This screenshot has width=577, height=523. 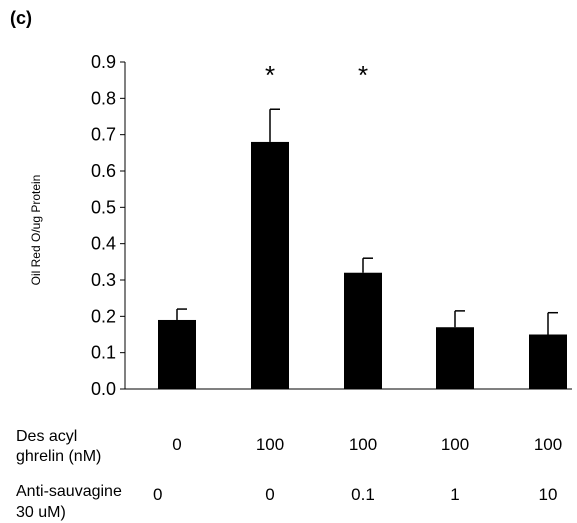 What do you see at coordinates (103, 135) in the screenshot?
I see `y-tick-label: 0.7` at bounding box center [103, 135].